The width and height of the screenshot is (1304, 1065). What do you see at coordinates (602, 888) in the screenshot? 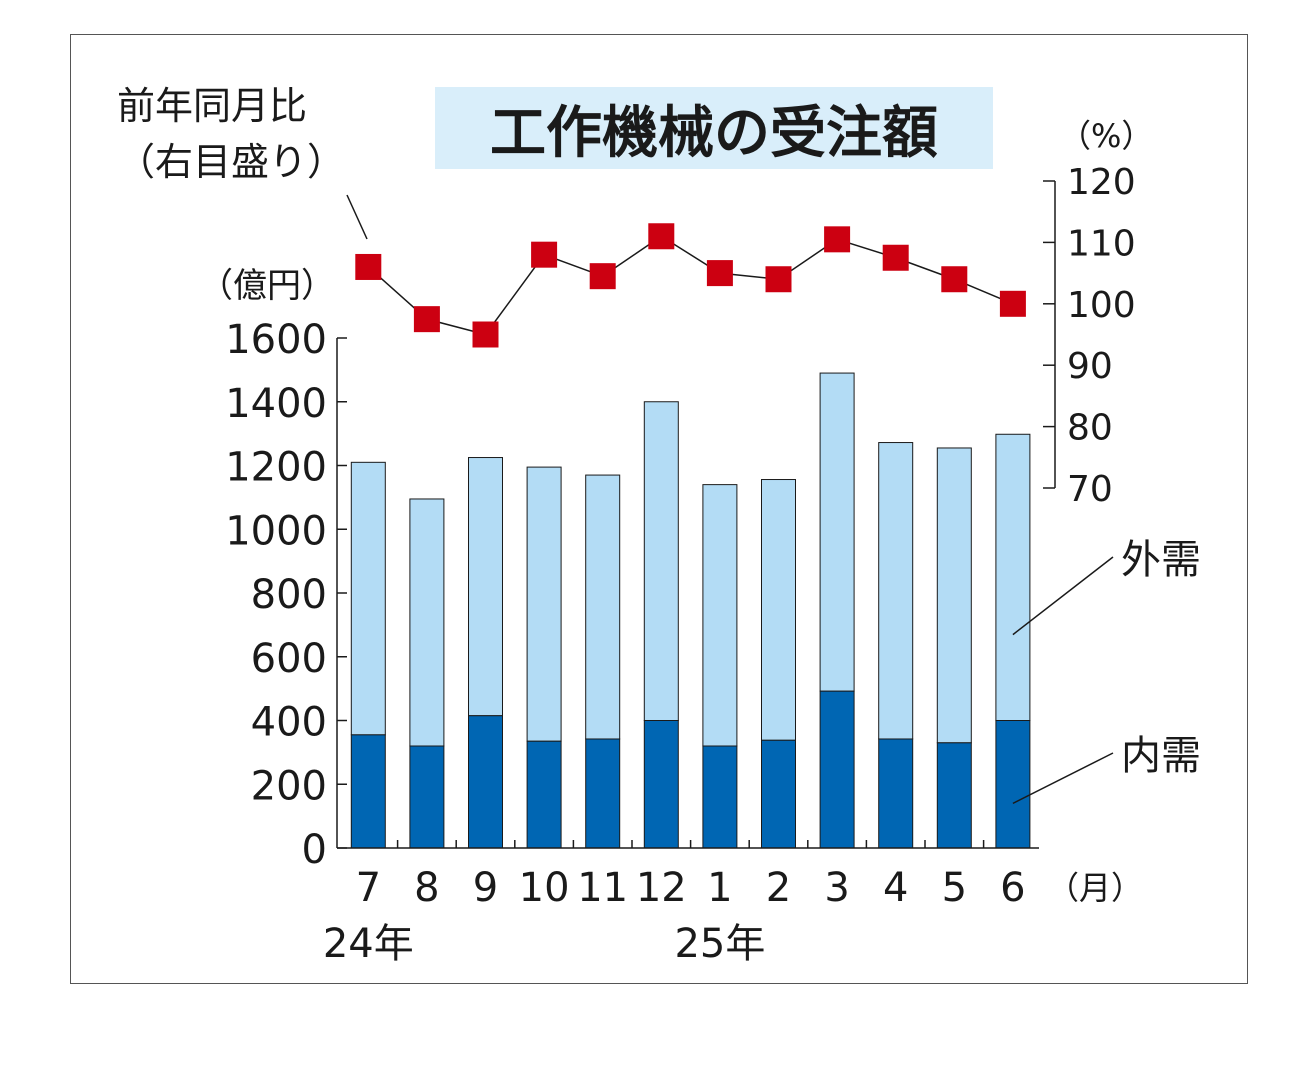
I see `x-tick-label-11: 11` at bounding box center [602, 888].